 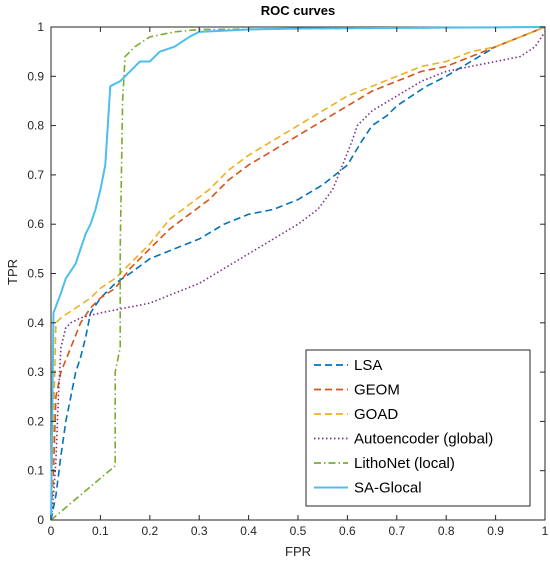 I want to click on y-tick-label: 0.3, so click(x=35, y=372).